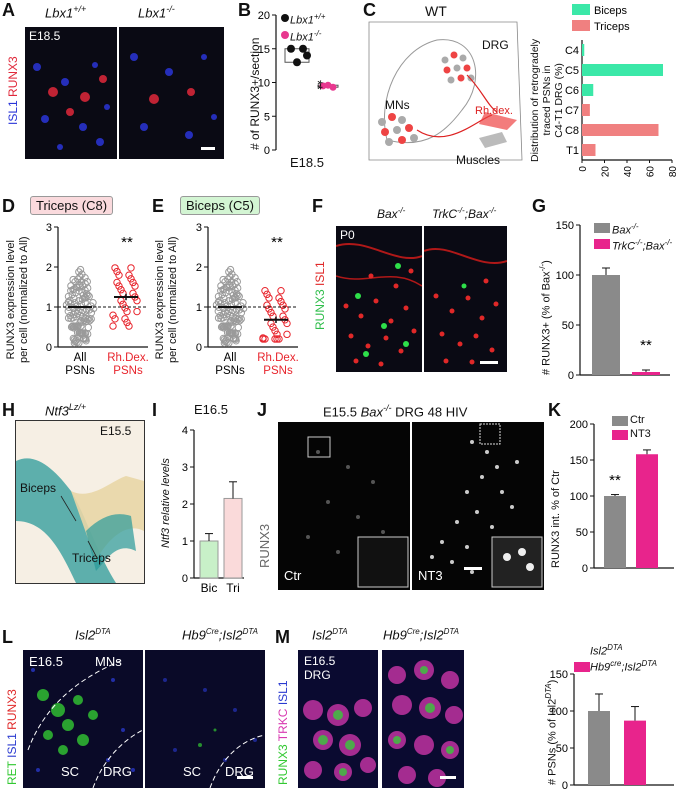 This screenshot has height=795, width=677. Describe the element at coordinates (166, 503) in the screenshot. I see `panel-i-ylabel: Ntf3 relative levels` at that location.